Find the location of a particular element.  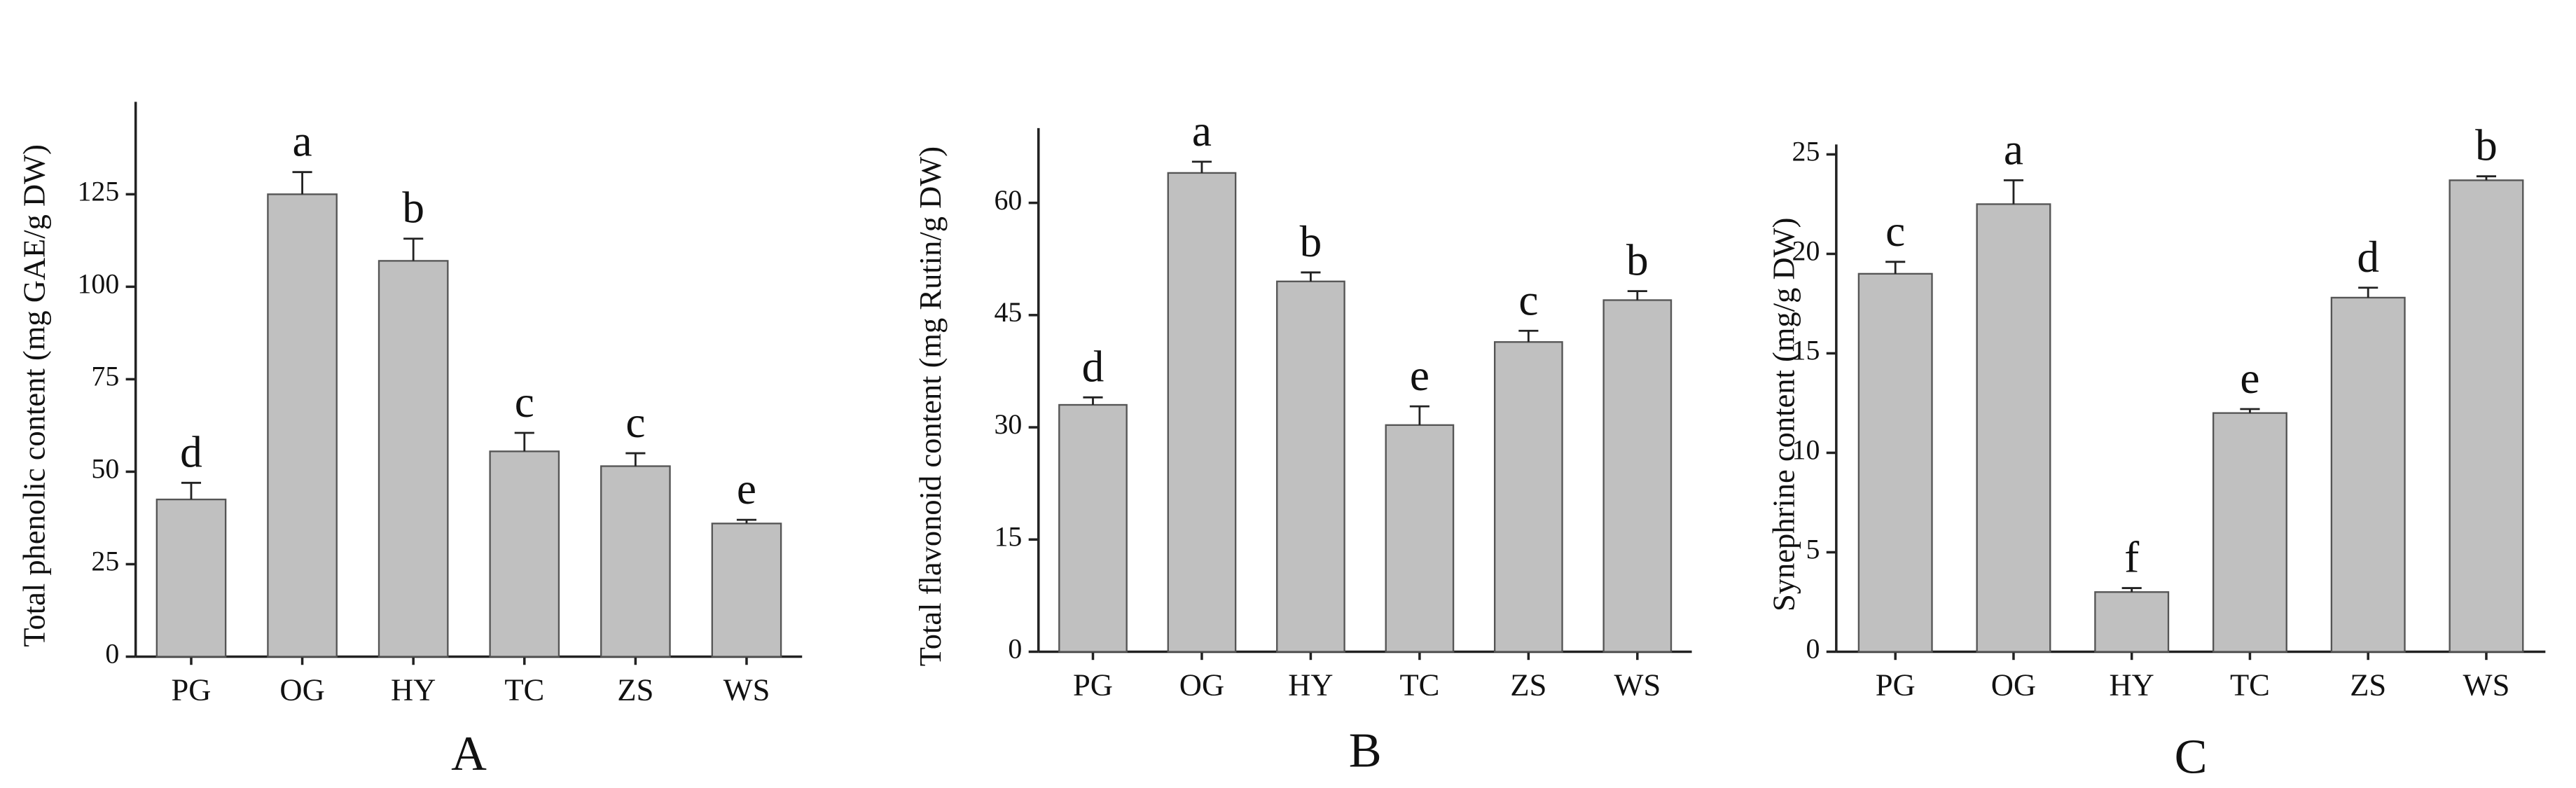

y-tick-label: 100 is located at coordinates (99, 284).